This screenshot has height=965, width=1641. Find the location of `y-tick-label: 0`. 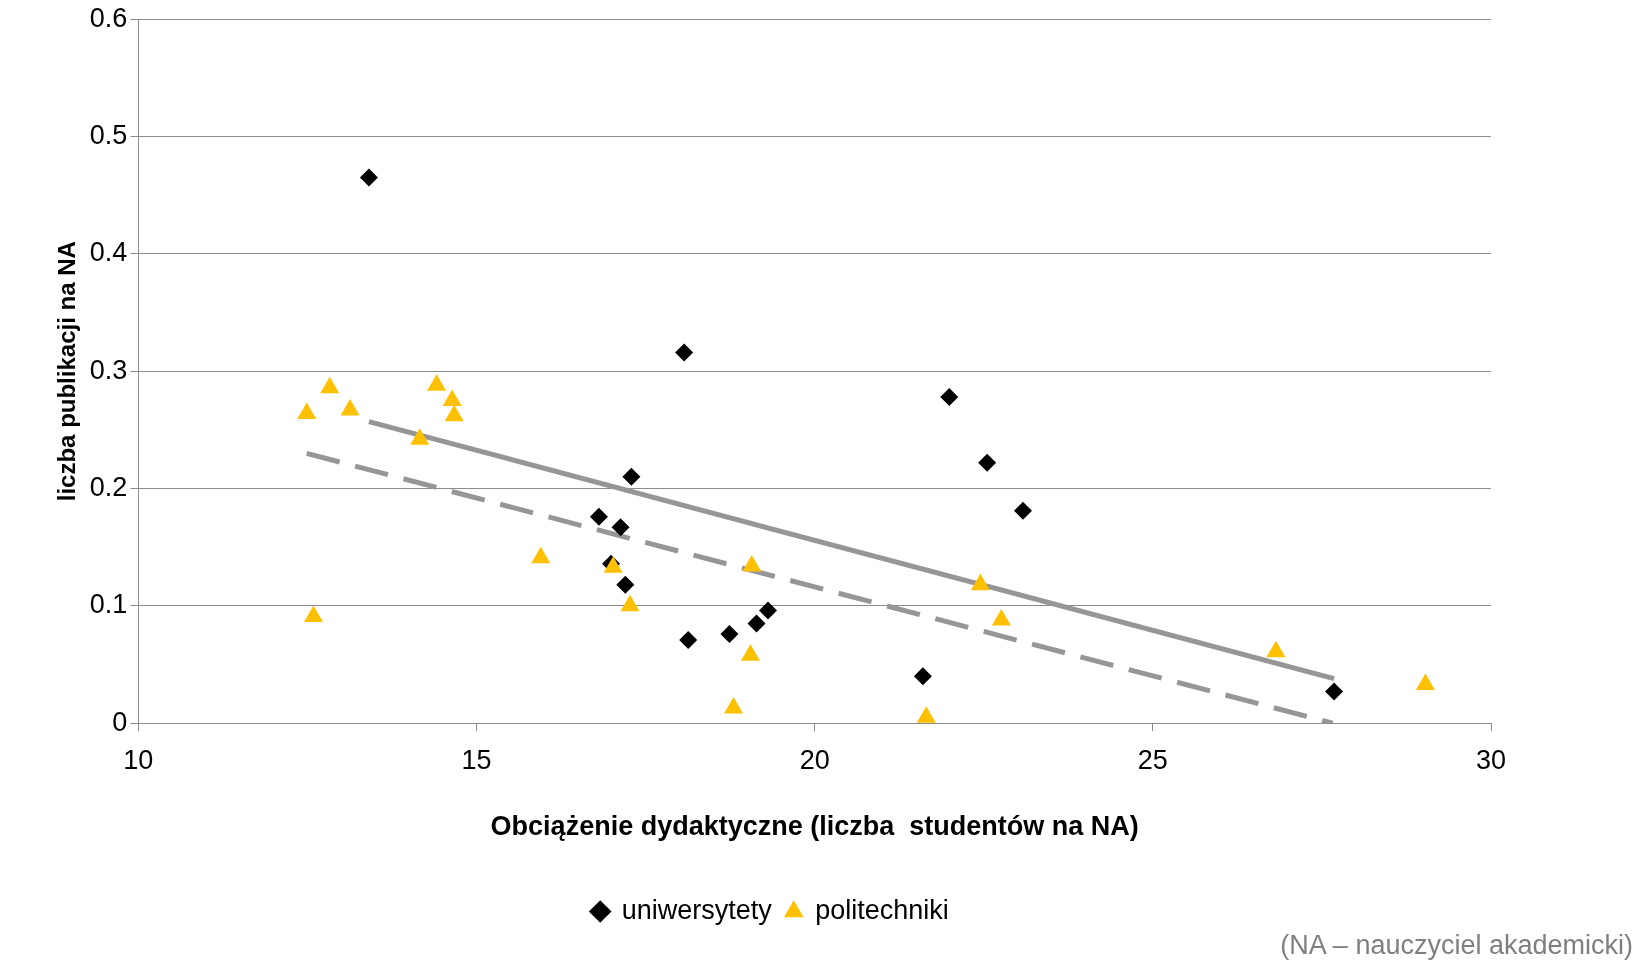

y-tick-label: 0 is located at coordinates (120, 721).